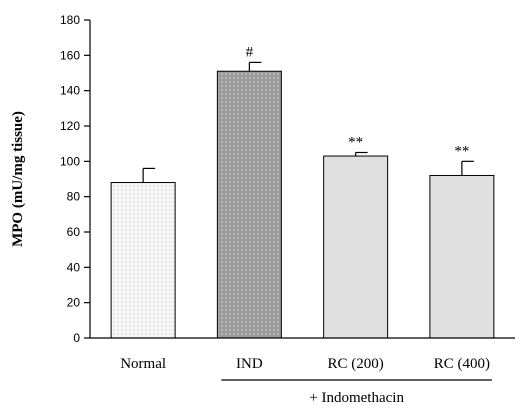 The image size is (529, 410). I want to click on y-tick-label: 20, so click(74, 303).